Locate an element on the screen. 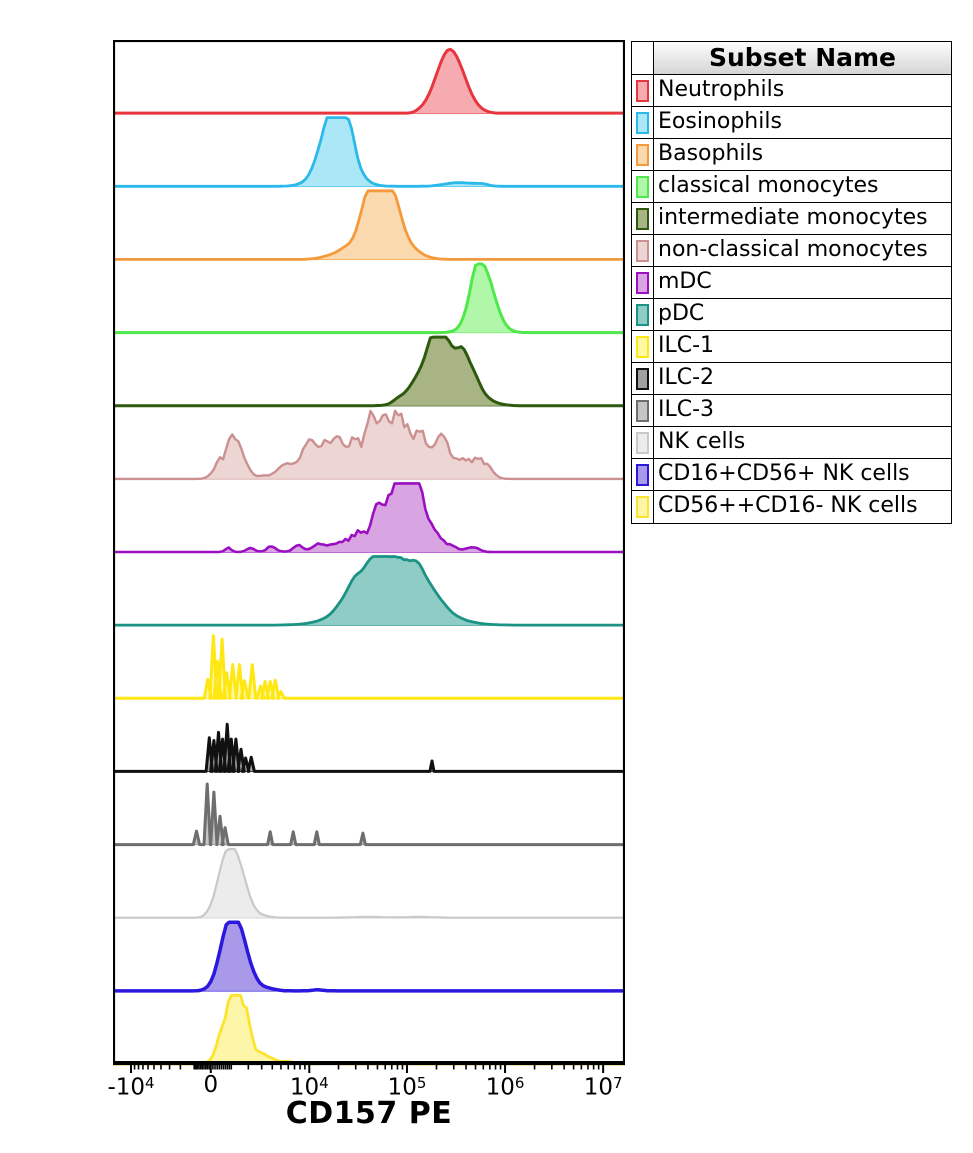 Image resolution: width=973 pixels, height=1153 pixels. subset-name-label: NK cells is located at coordinates (702, 441).